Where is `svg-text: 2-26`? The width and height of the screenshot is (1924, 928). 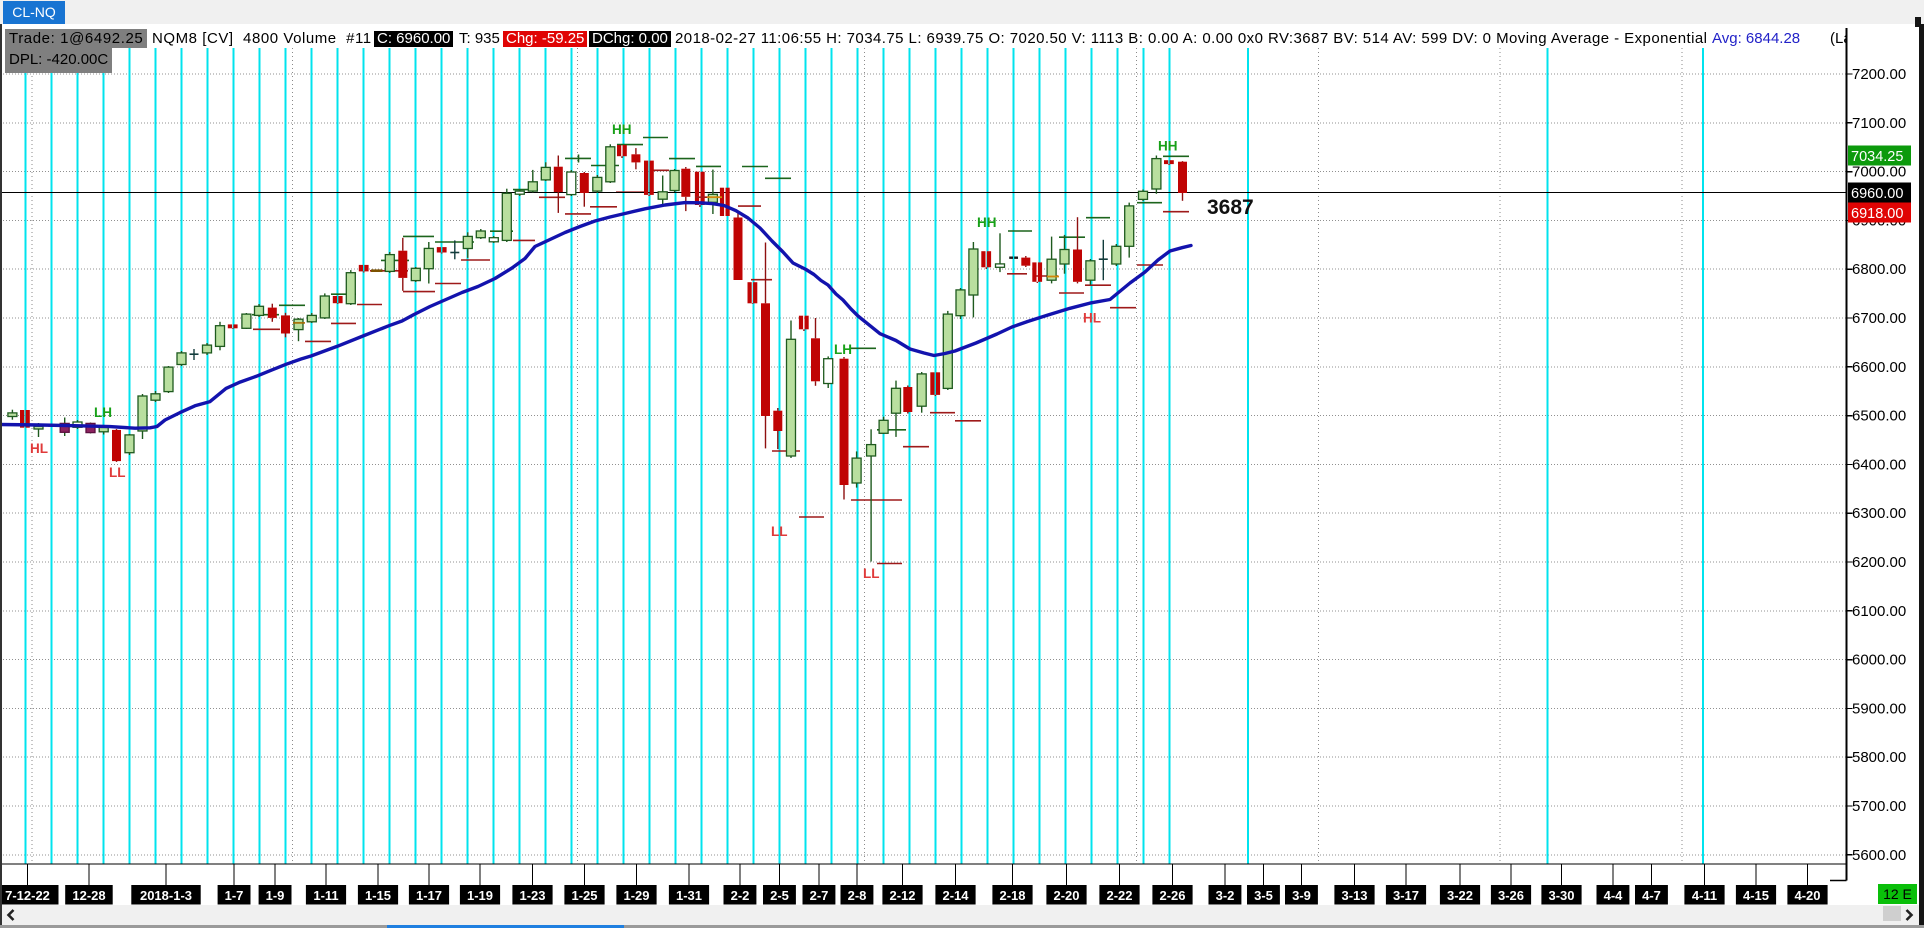 svg-text: 2-26 is located at coordinates (1172, 895).